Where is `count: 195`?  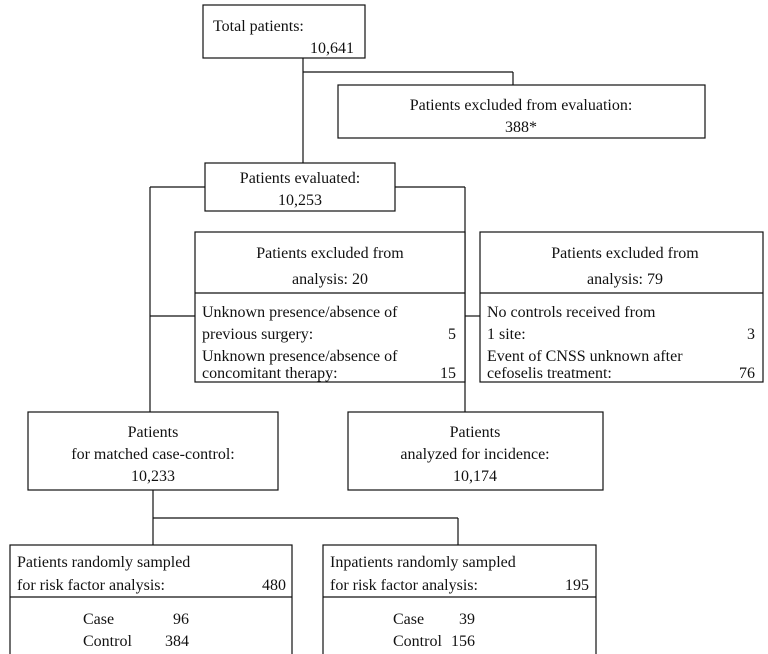 count: 195 is located at coordinates (577, 585).